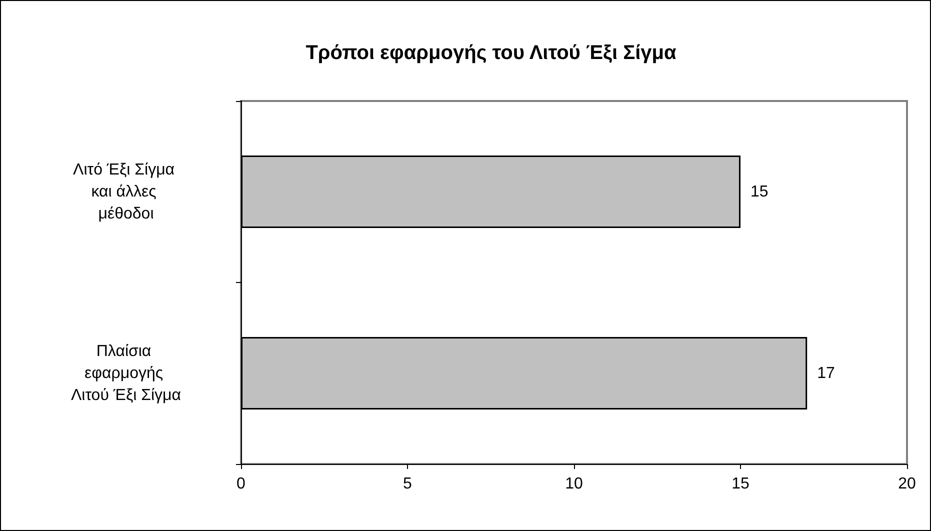 This screenshot has width=931, height=531. Describe the element at coordinates (574, 484) in the screenshot. I see `x-tick-label: 10` at that location.